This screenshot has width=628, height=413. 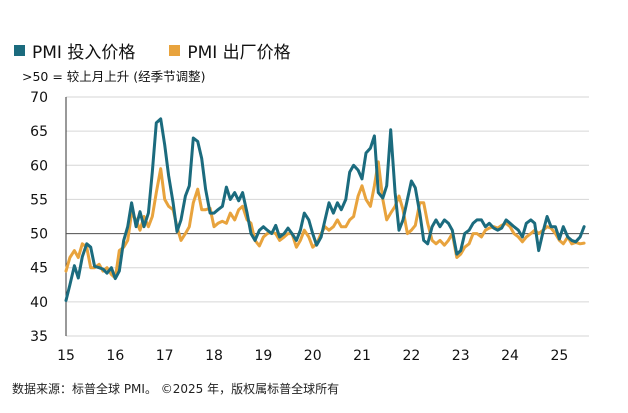 What do you see at coordinates (66, 356) in the screenshot?
I see `x-tick-label: 15` at bounding box center [66, 356].